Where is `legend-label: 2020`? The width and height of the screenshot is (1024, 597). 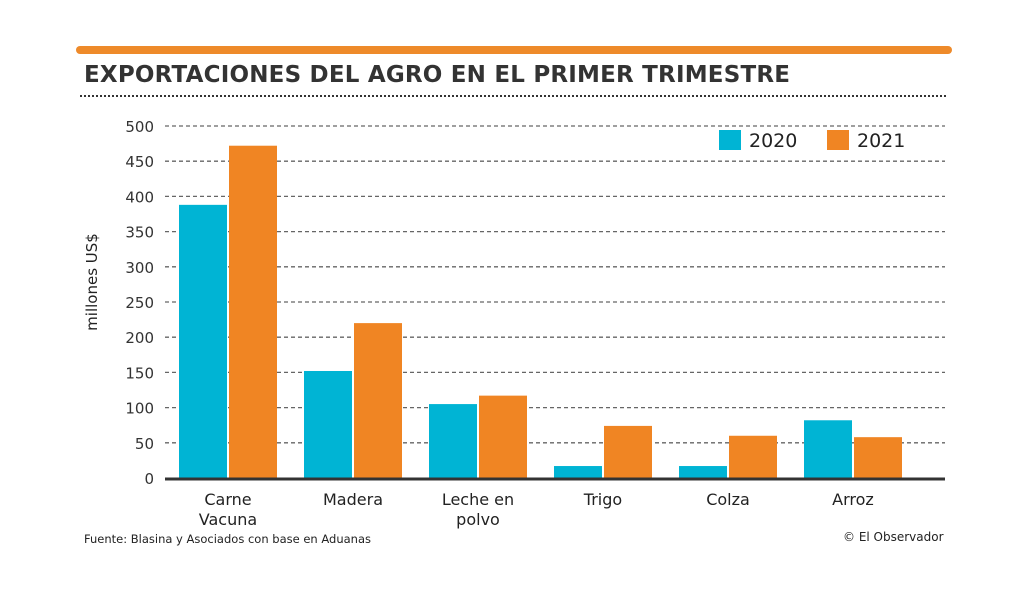 legend-label: 2020 is located at coordinates (773, 141).